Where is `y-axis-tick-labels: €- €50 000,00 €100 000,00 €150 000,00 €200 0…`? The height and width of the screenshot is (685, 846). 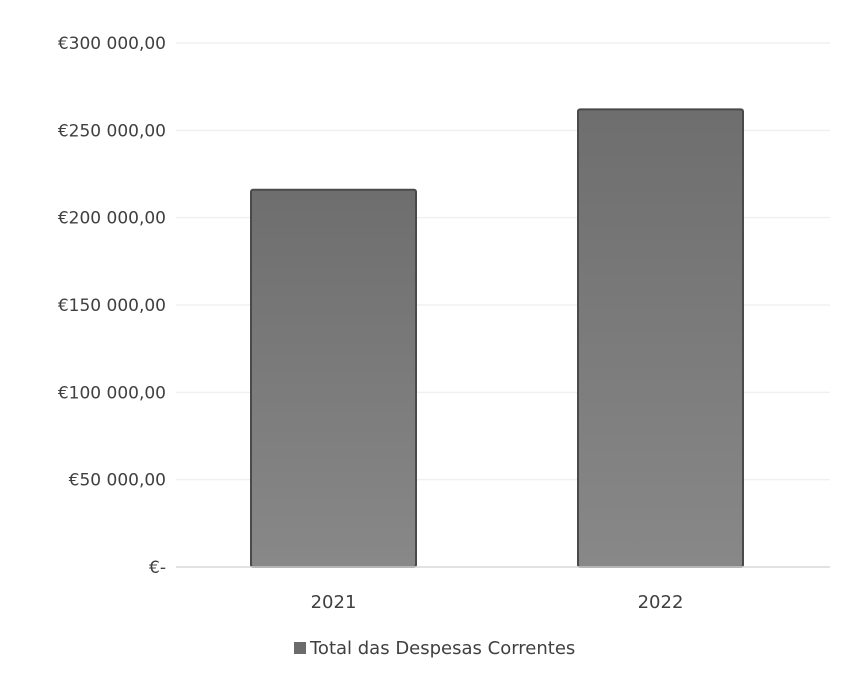
y-axis-tick-labels: €- €50 000,00 €100 000,00 €150 000,00 €200 0… is located at coordinates (112, 306).